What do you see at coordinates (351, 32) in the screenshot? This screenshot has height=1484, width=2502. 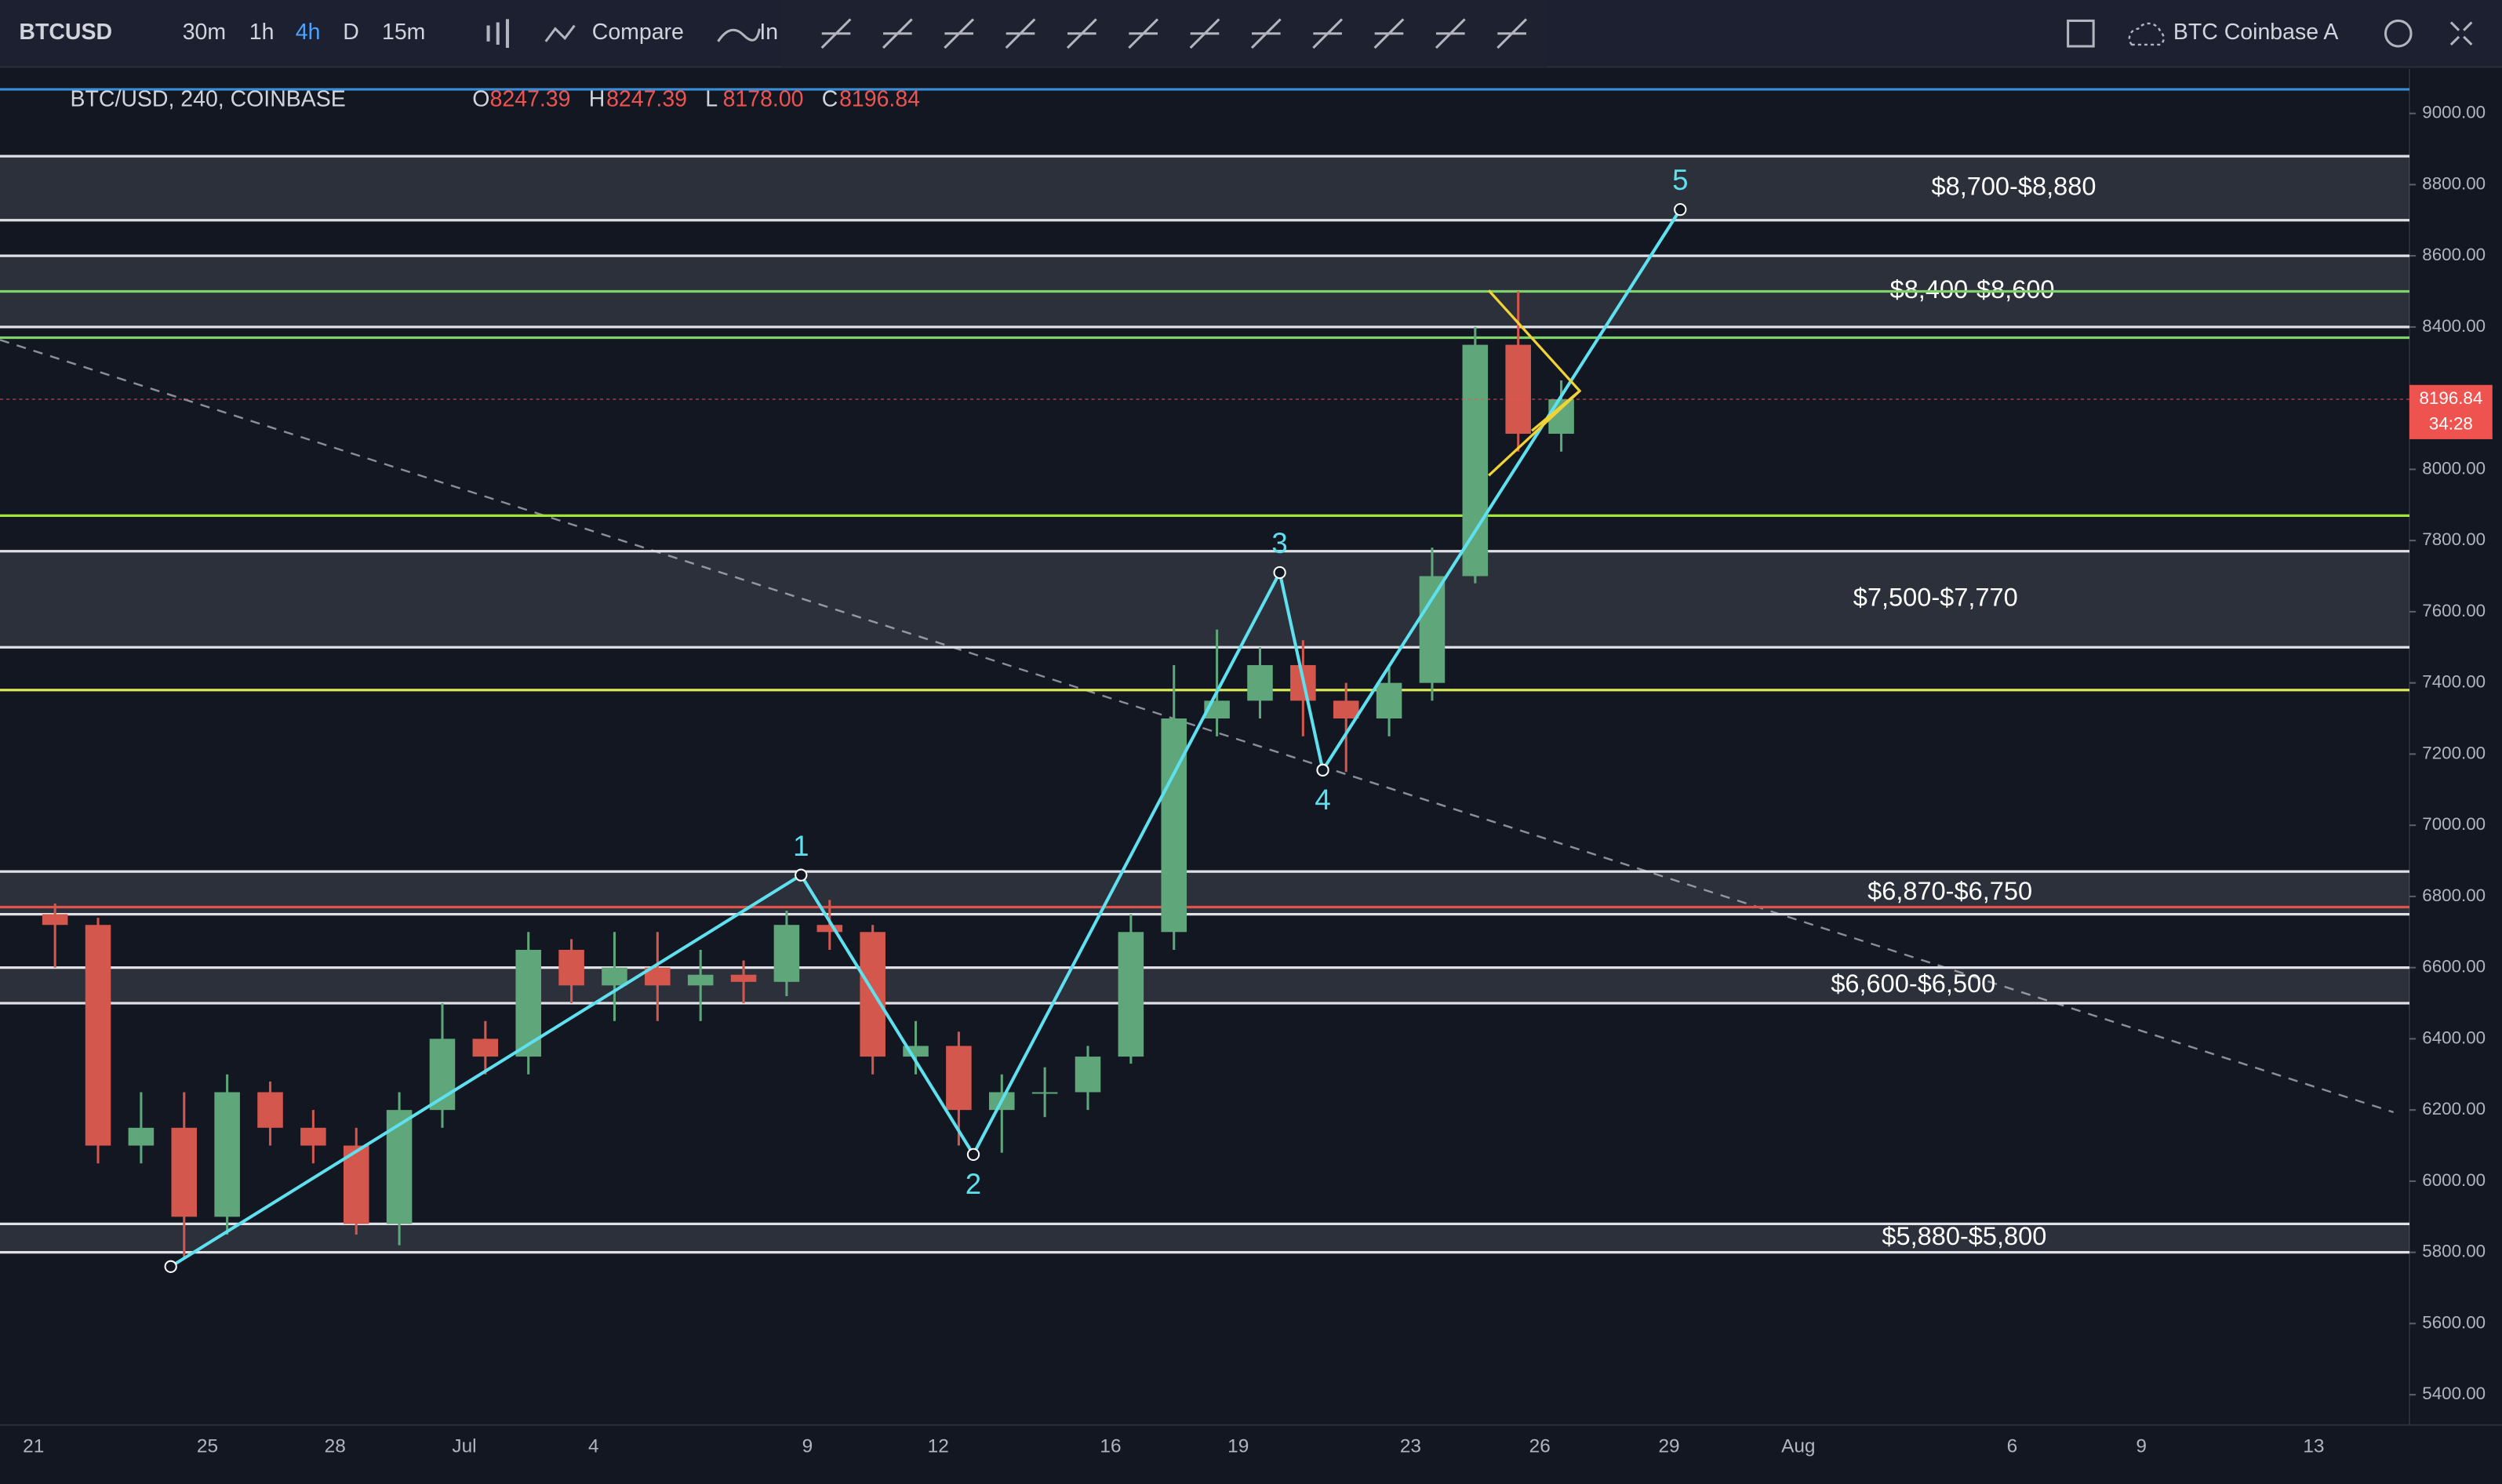 I see `interval-button: D` at bounding box center [351, 32].